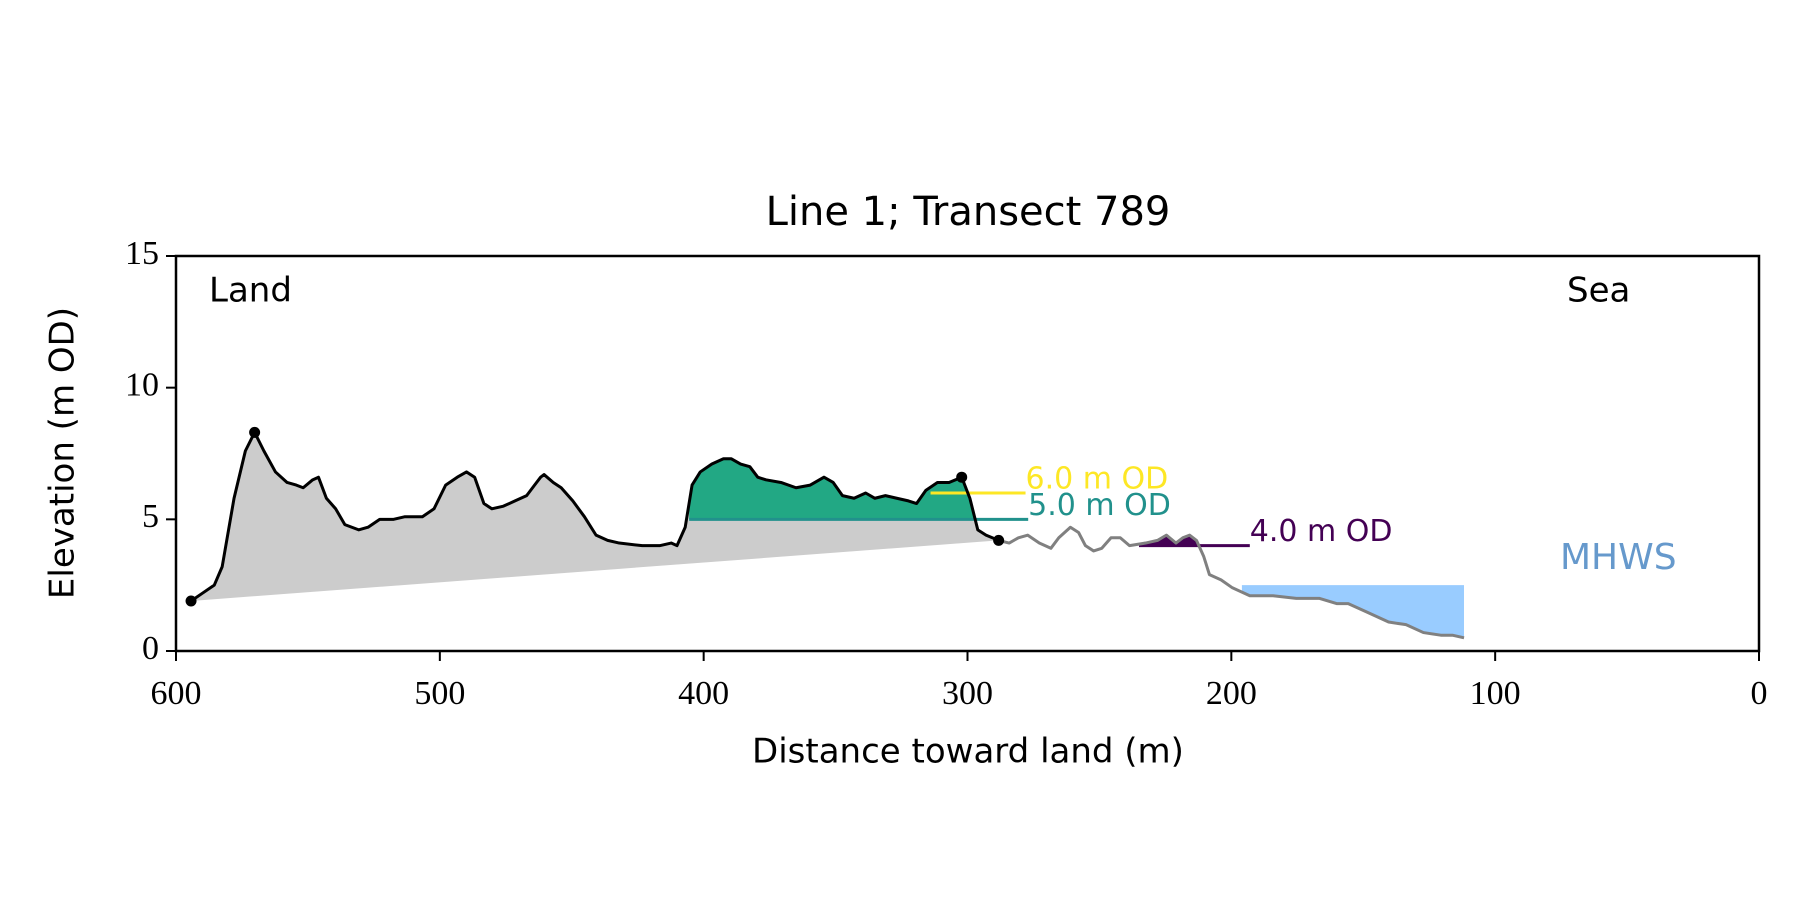  What do you see at coordinates (703, 693) in the screenshot?
I see `x-tick-label: 400` at bounding box center [703, 693].